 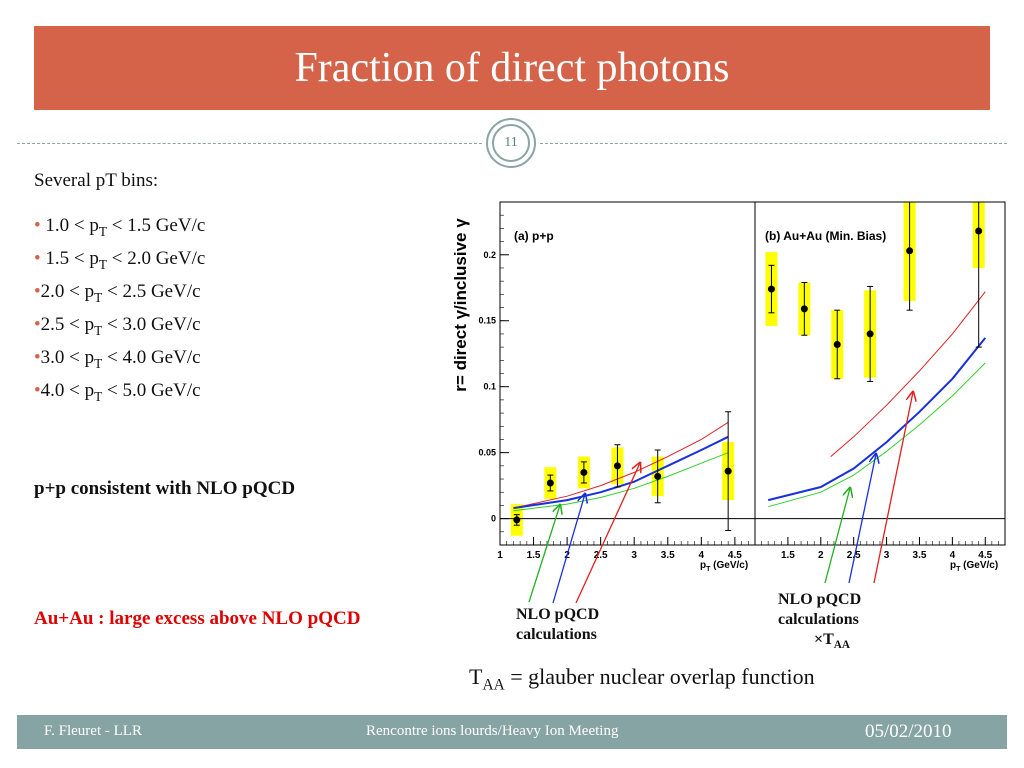 I want to click on panel-pp, so click(x=622, y=473).